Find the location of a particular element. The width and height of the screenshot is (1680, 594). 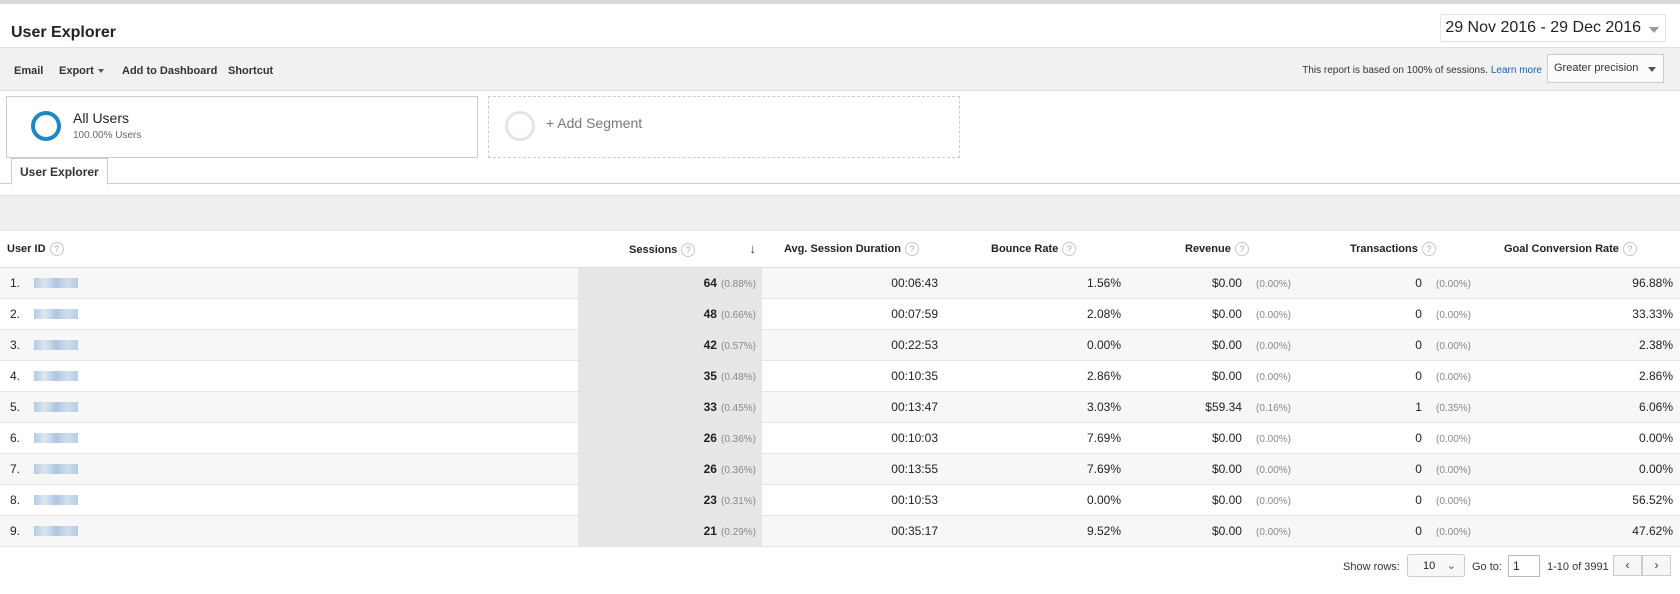

sessions-value: 21 is located at coordinates (710, 530).